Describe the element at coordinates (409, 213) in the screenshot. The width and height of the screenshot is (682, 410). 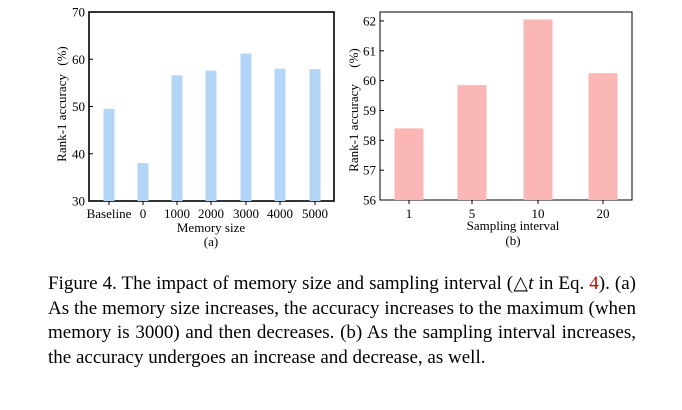
I see `x-tick-label: 1` at that location.